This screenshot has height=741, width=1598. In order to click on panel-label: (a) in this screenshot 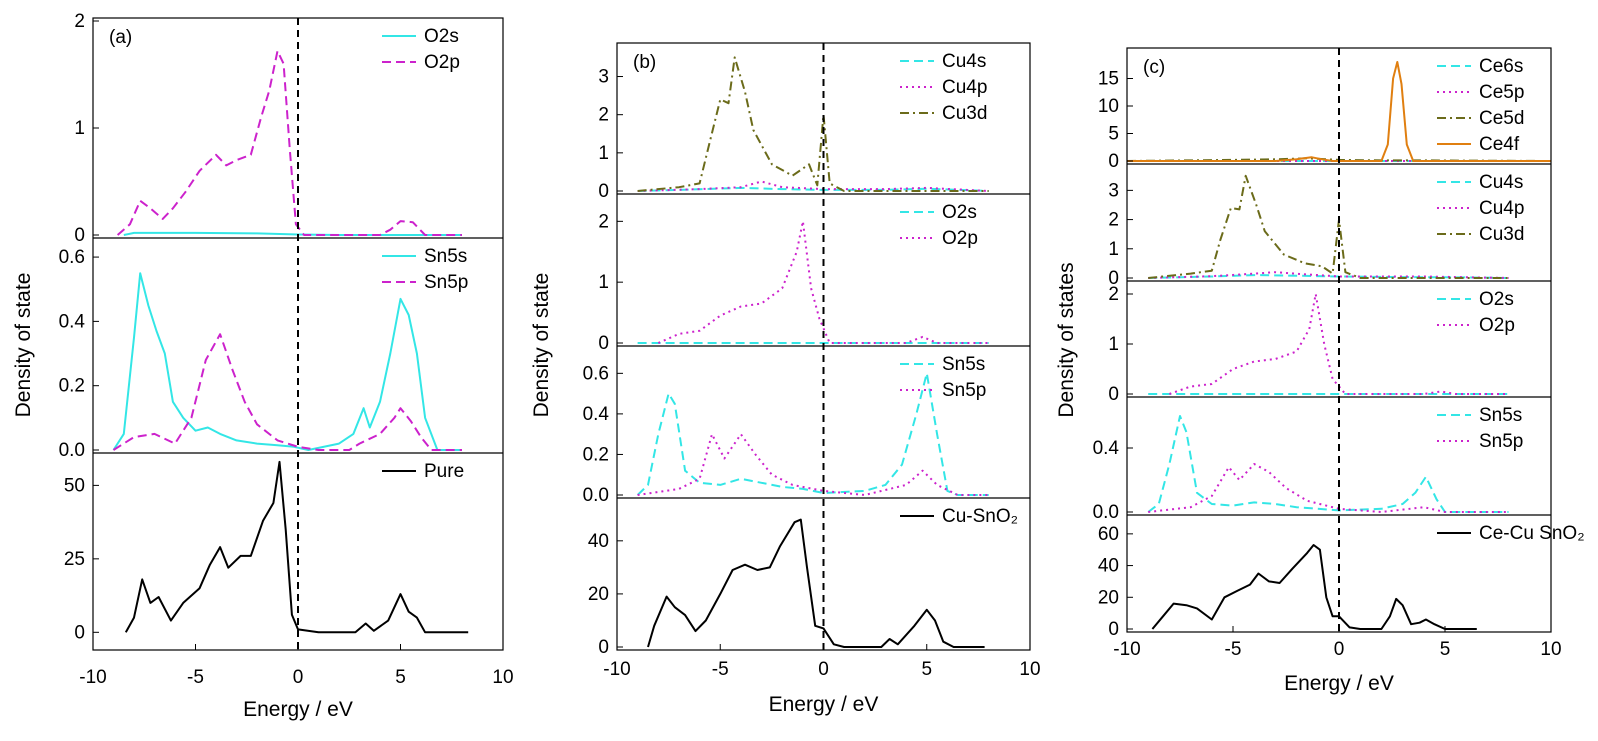, I will do `click(120, 37)`.